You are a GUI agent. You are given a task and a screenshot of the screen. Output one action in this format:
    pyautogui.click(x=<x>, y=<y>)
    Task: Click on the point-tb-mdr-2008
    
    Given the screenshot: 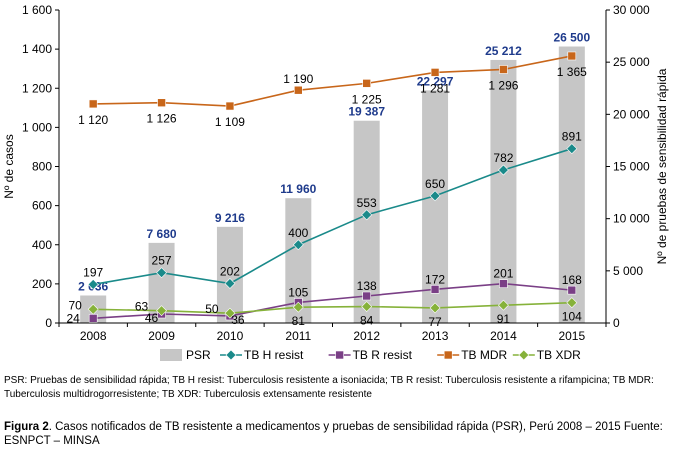 What is the action you would take?
    pyautogui.click(x=93, y=104)
    